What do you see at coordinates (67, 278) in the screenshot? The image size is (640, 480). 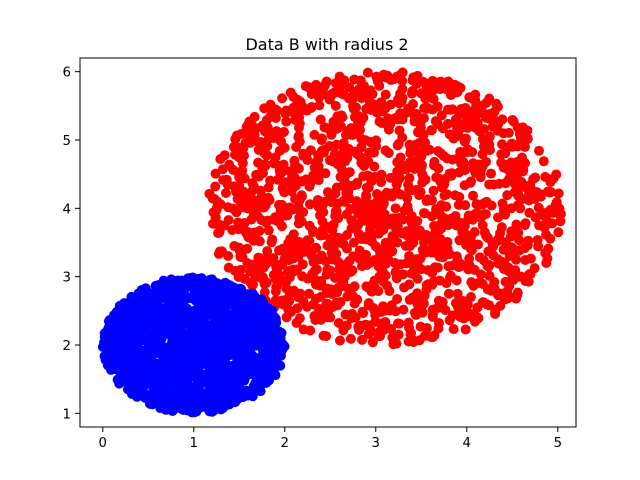 I see `y-tick-label: 3` at bounding box center [67, 278].